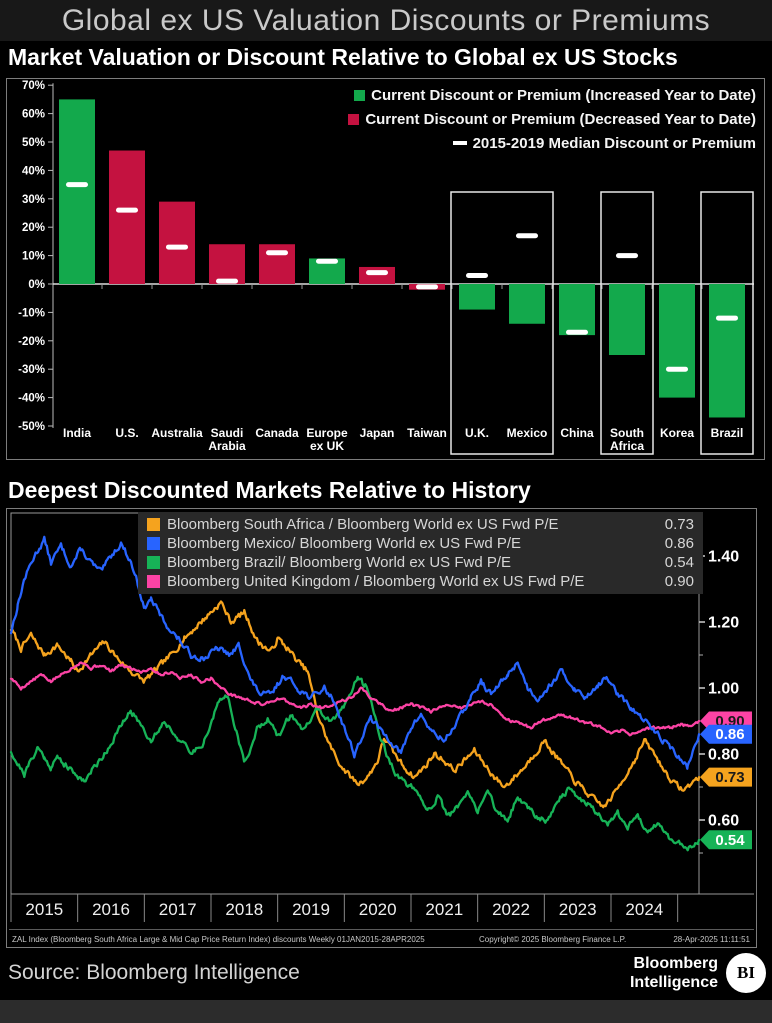 This screenshot has height=1023, width=772. I want to click on legend-value: 0.86, so click(679, 543).